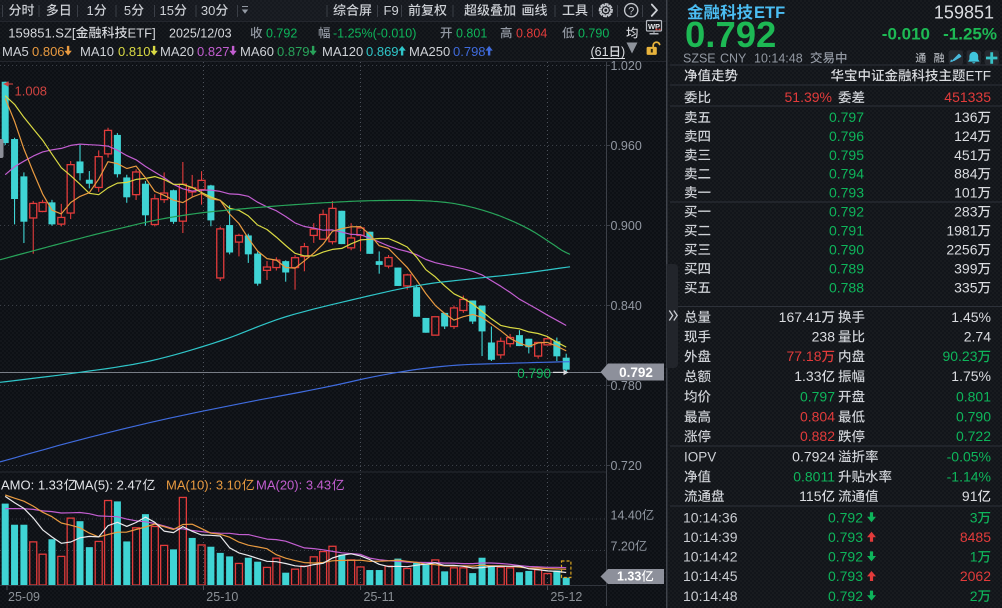  What do you see at coordinates (970, 33) in the screenshot?
I see `svg-text: -1.25%` at bounding box center [970, 33].